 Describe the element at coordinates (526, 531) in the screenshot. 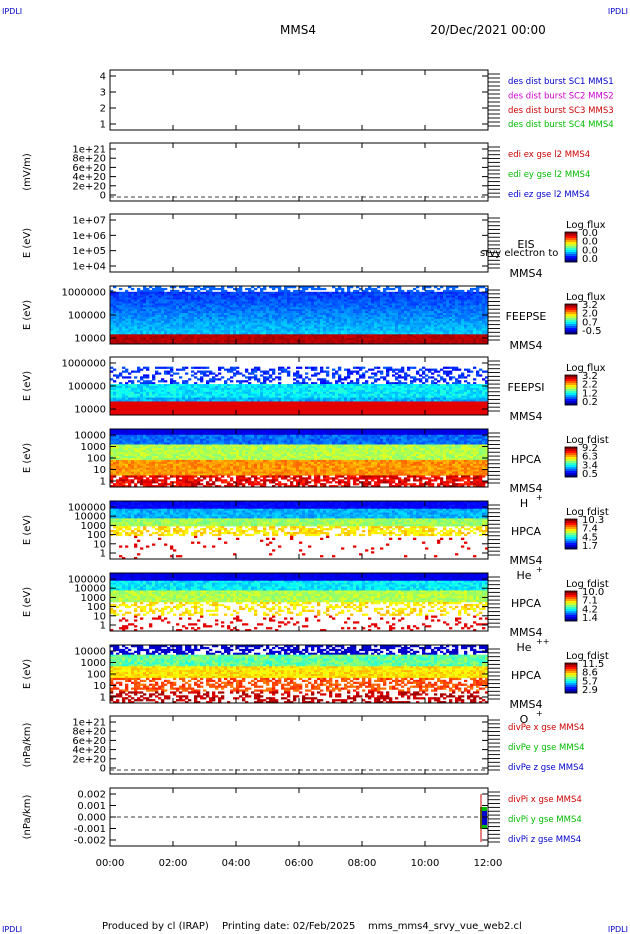

I see `instrument-label: HPCA` at that location.